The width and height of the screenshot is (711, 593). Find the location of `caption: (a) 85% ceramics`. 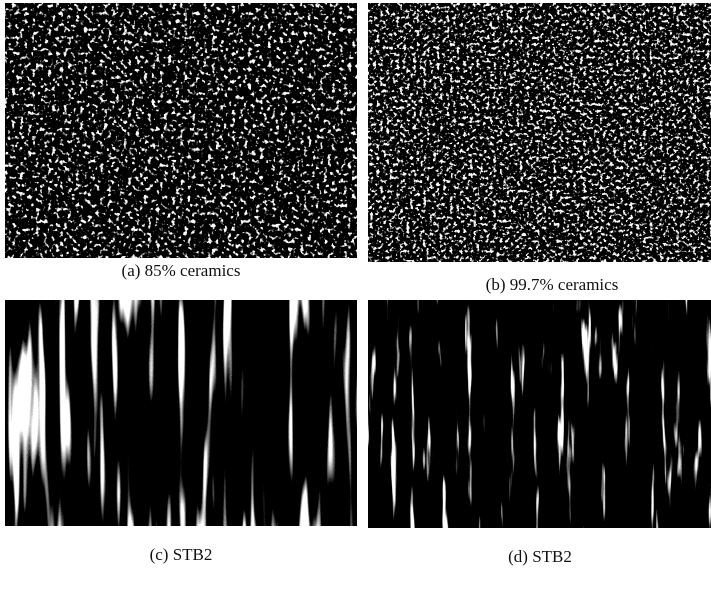

caption: (a) 85% ceramics is located at coordinates (181, 270).